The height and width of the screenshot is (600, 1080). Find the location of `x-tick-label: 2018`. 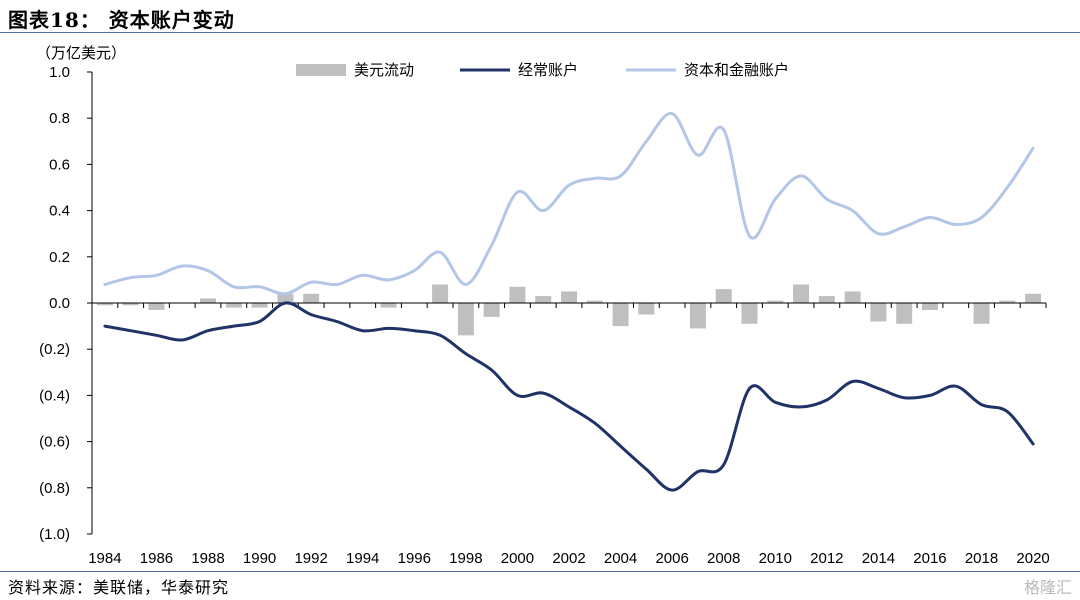

x-tick-label: 2018 is located at coordinates (981, 558).